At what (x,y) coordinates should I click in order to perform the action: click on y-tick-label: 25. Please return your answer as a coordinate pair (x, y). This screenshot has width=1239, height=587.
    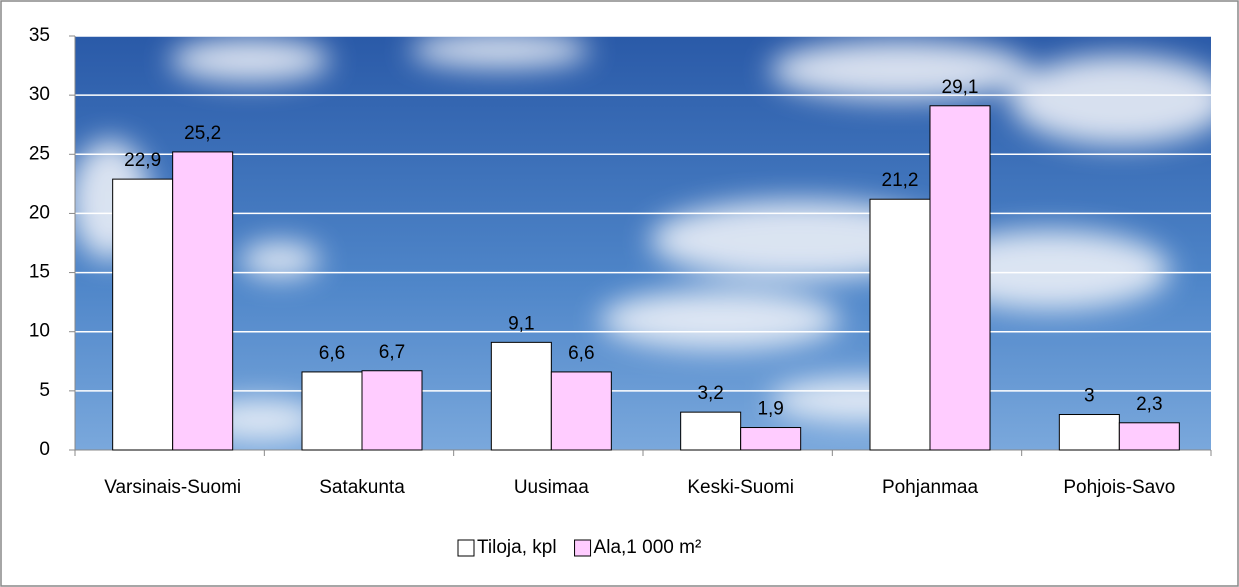
    Looking at the image, I should click on (39, 153).